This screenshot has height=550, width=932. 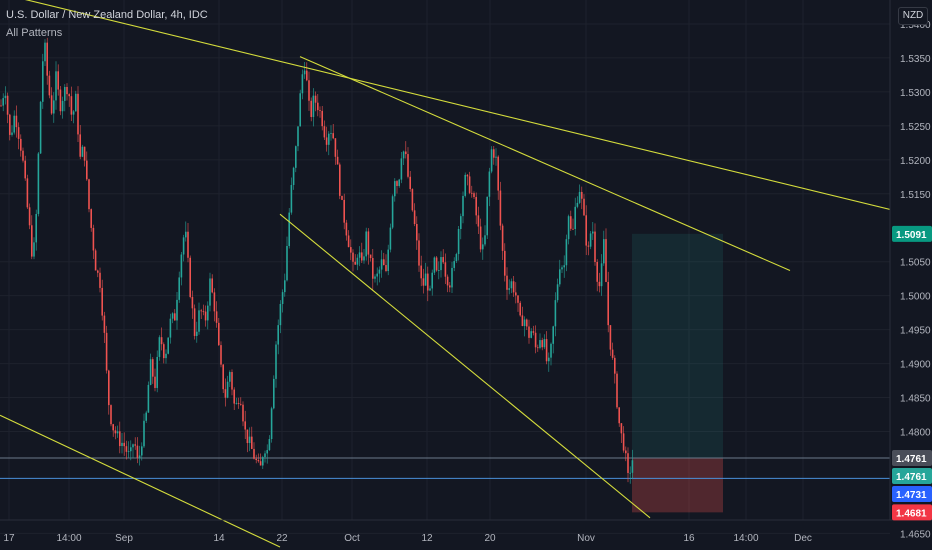 What do you see at coordinates (745, 538) in the screenshot?
I see `time-tick-10: 14:00` at bounding box center [745, 538].